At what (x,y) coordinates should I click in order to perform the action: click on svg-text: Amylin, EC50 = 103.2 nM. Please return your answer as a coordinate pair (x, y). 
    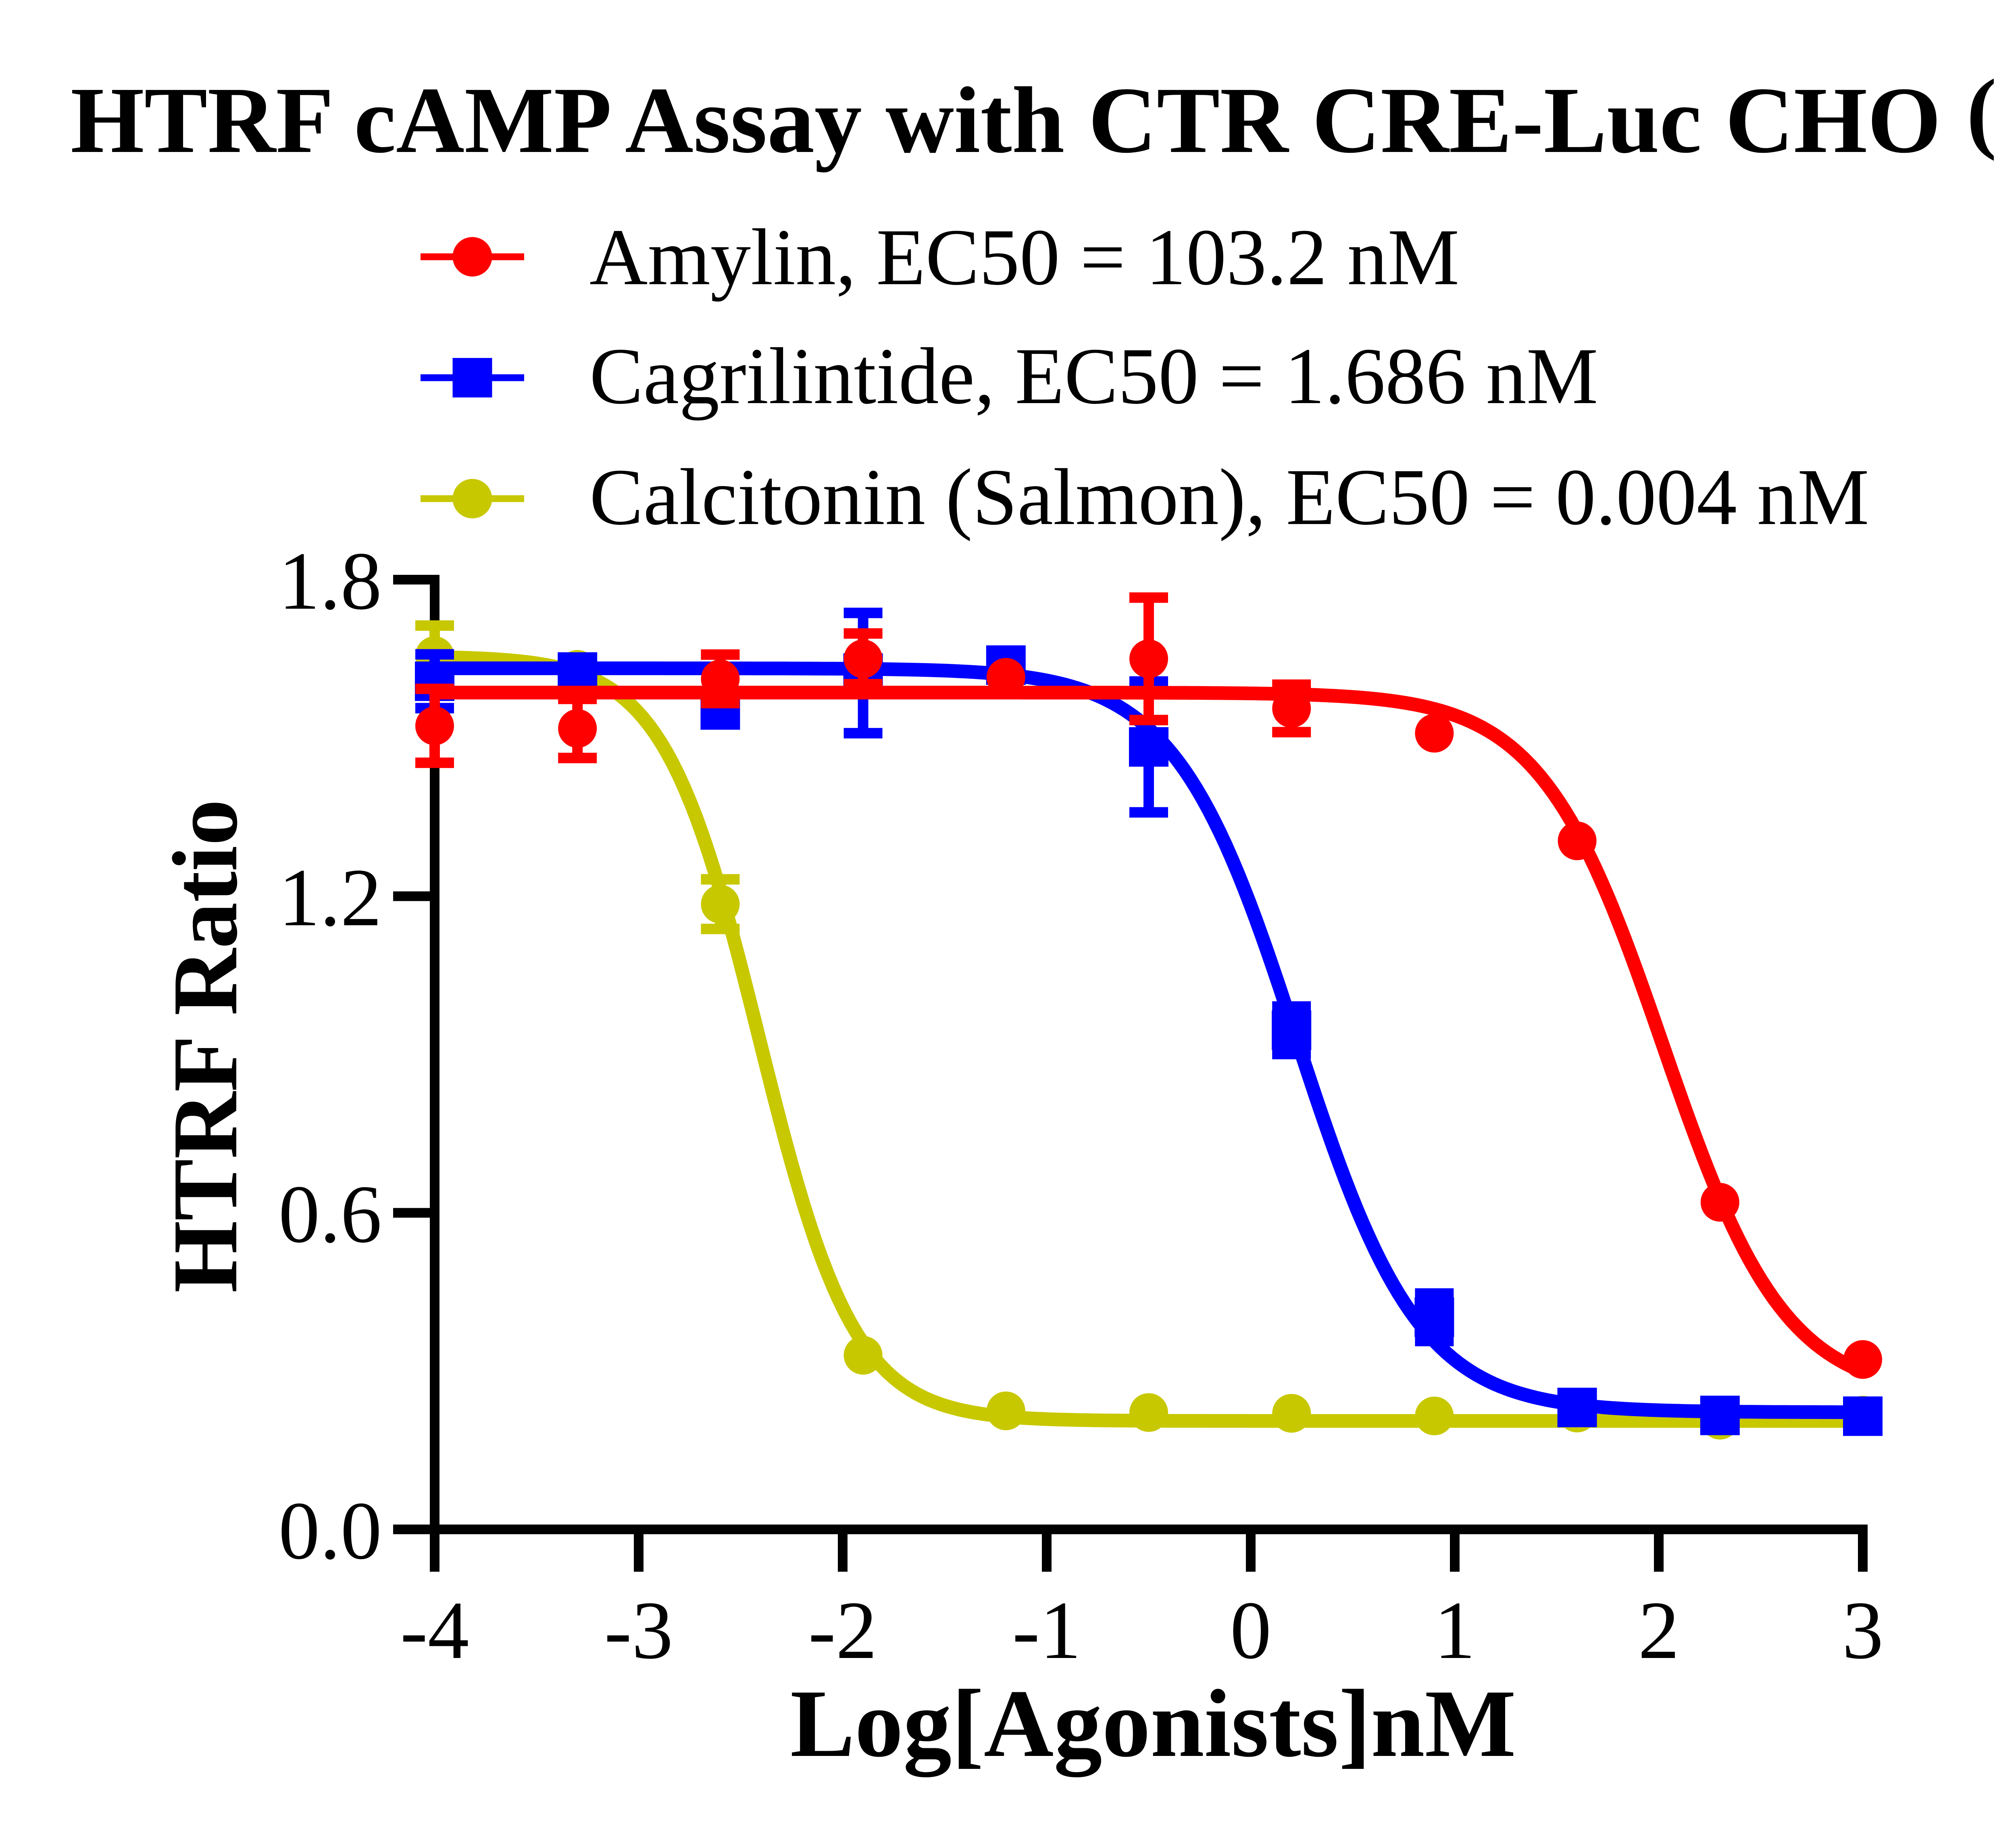
    Looking at the image, I should click on (1024, 257).